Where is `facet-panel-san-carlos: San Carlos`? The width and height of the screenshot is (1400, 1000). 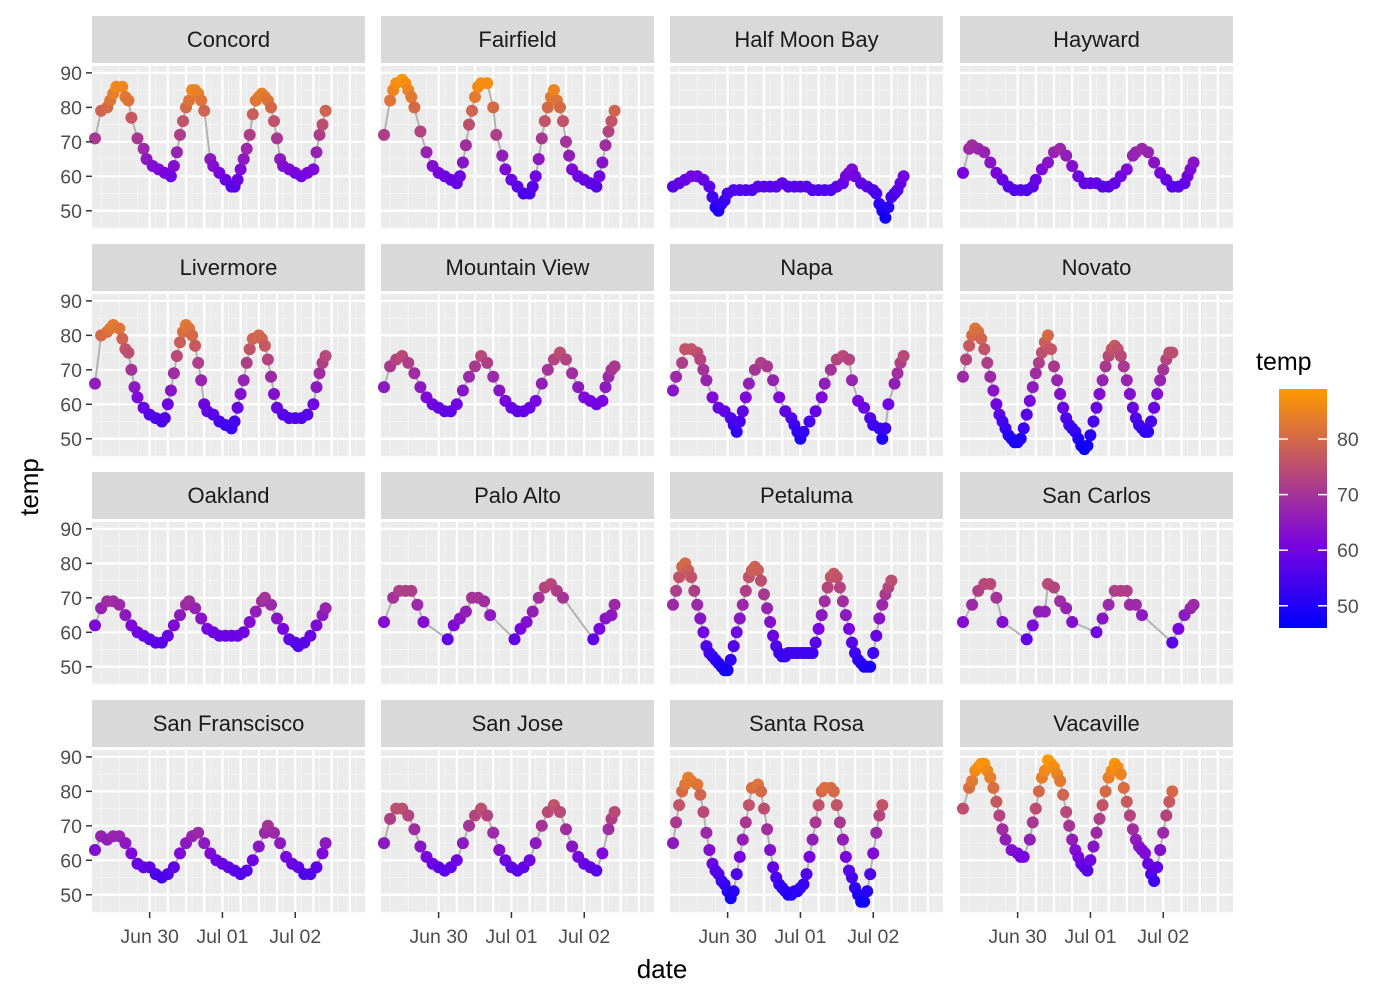
facet-panel-san-carlos: San Carlos is located at coordinates (1095, 578).